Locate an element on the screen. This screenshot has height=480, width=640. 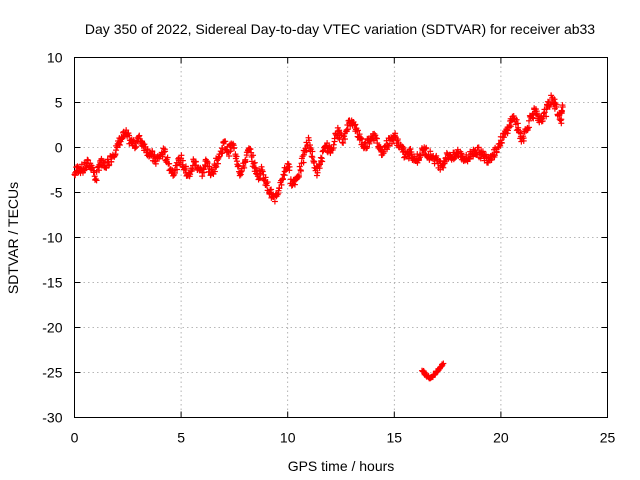
y-tick-label: 5 is located at coordinates (59, 103).